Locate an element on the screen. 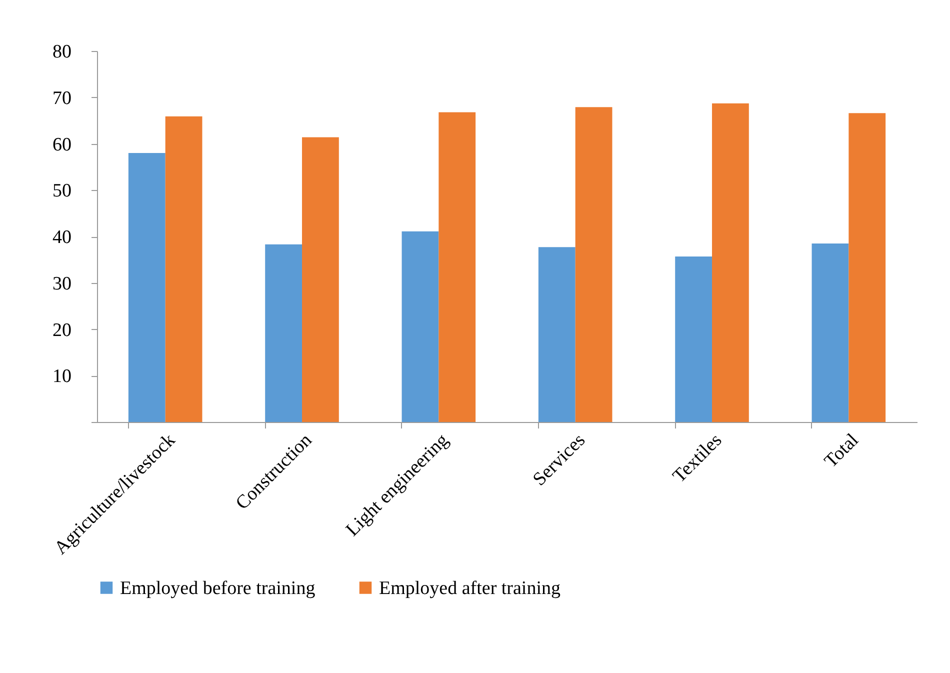 This screenshot has width=950, height=673. y-tick-label: 20 is located at coordinates (62, 330).